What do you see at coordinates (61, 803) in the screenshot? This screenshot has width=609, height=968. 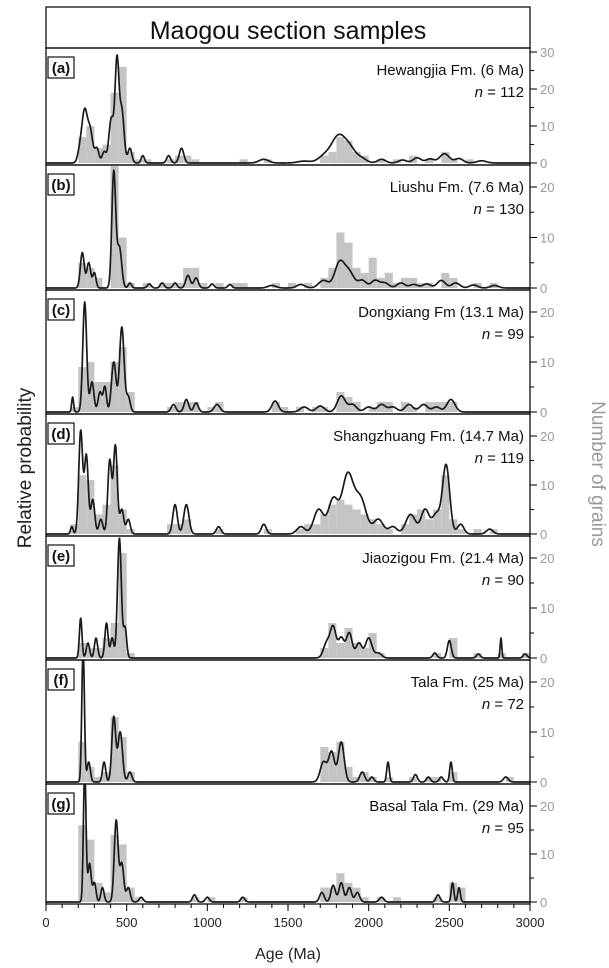 I see `panel-letter-box: (g)` at bounding box center [61, 803].